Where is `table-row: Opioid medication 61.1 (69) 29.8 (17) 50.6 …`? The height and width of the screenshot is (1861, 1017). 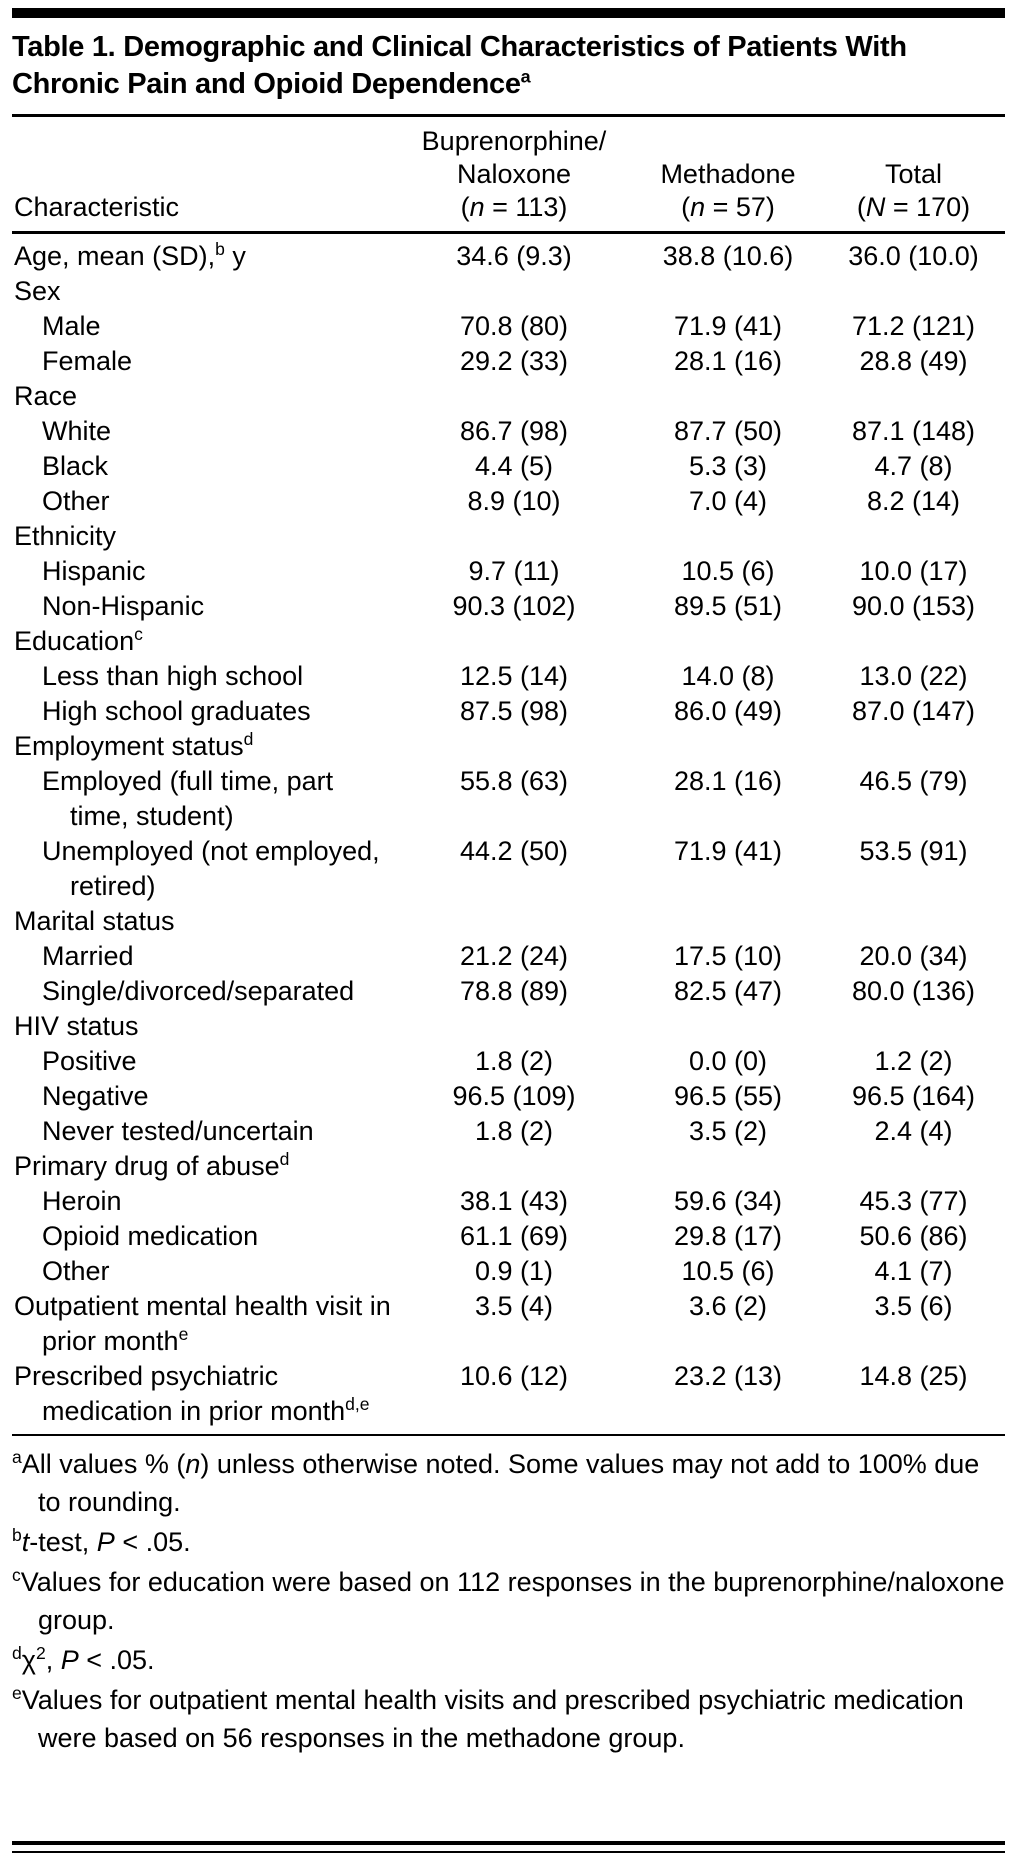 table-row: Opioid medication 61.1 (69) 29.8 (17) 50.6 … is located at coordinates (508, 1236).